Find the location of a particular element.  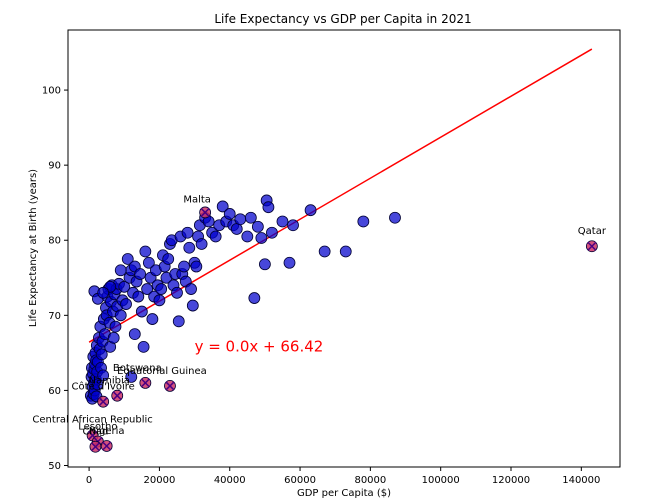

outlier-label: Côte d'Ivoire is located at coordinates (103, 387).